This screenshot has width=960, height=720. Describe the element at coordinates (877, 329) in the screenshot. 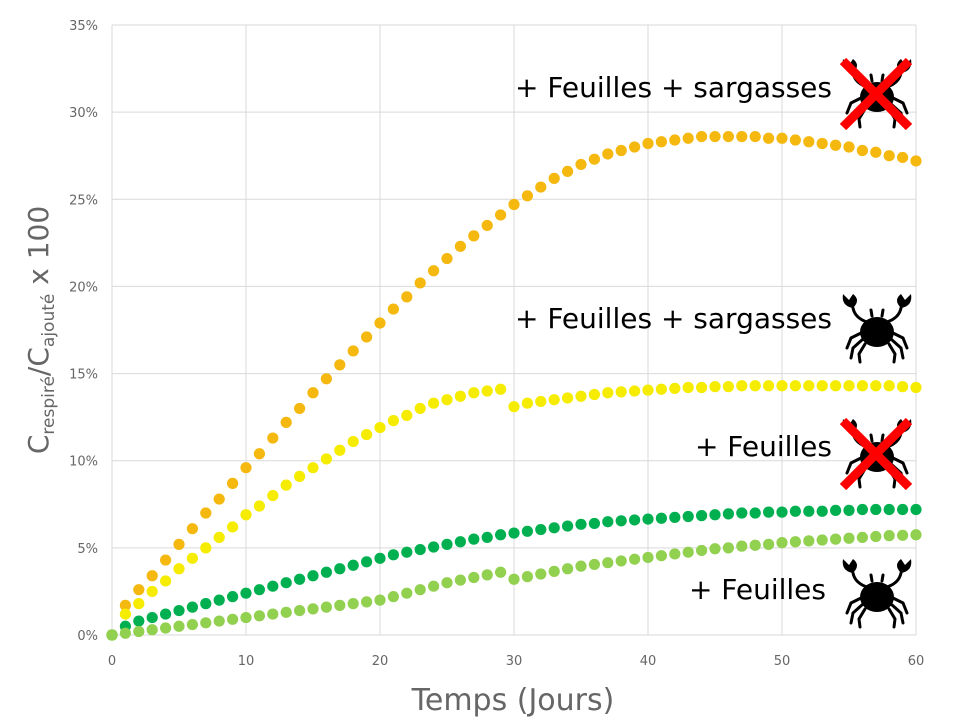

I see `crab-icon` at that location.